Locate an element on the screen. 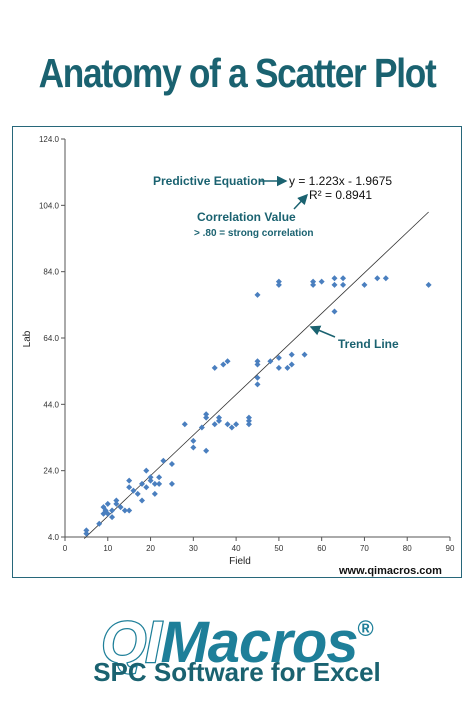 The width and height of the screenshot is (474, 711). trend-line-label: Trend Line is located at coordinates (368, 344).